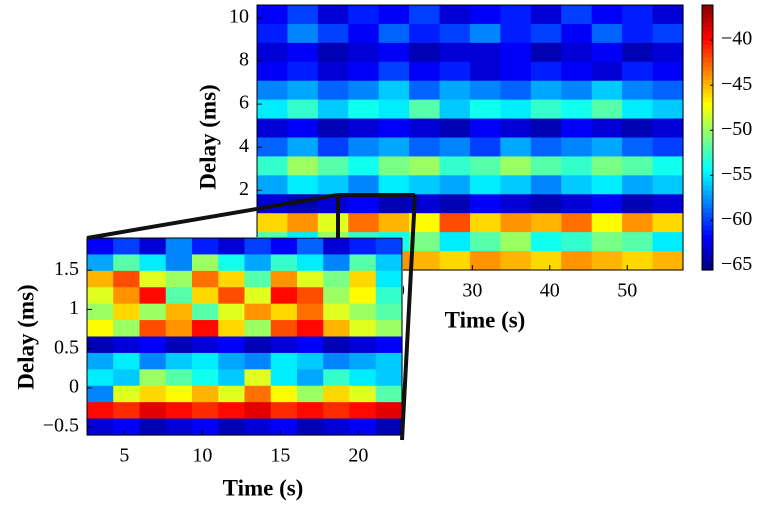 The width and height of the screenshot is (776, 506). What do you see at coordinates (74, 308) in the screenshot?
I see `y-tick-label: 1` at bounding box center [74, 308].